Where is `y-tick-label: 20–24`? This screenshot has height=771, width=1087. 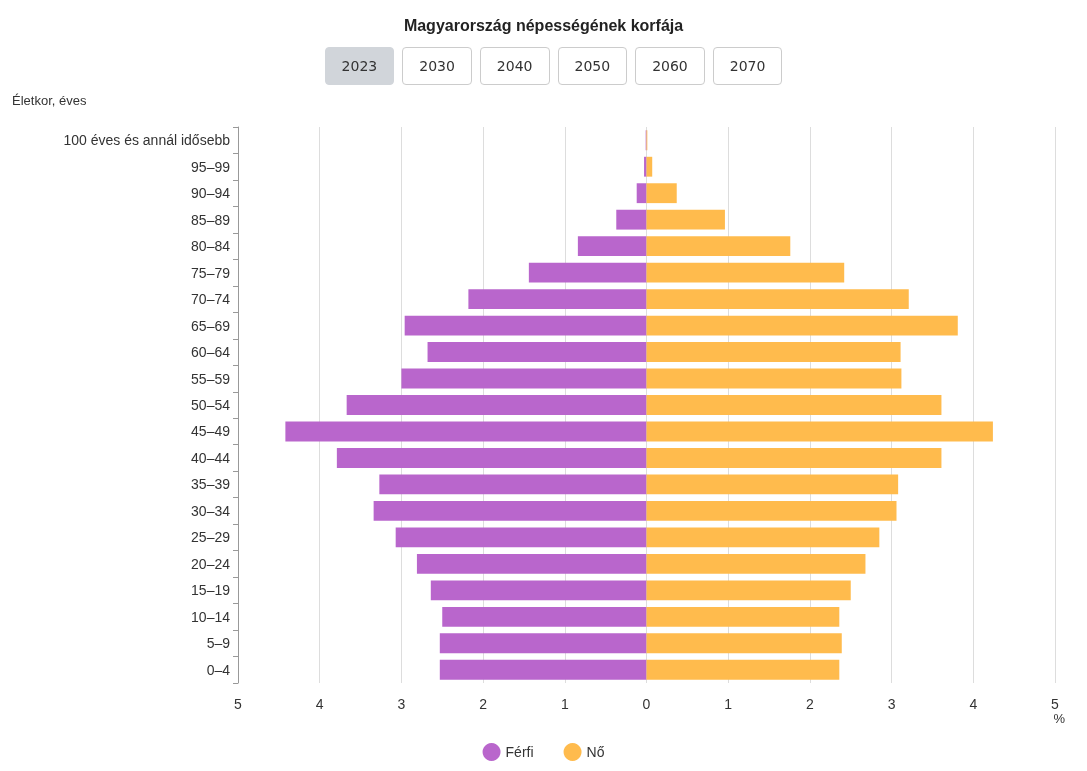
y-tick-label: 20–24 is located at coordinates (211, 563).